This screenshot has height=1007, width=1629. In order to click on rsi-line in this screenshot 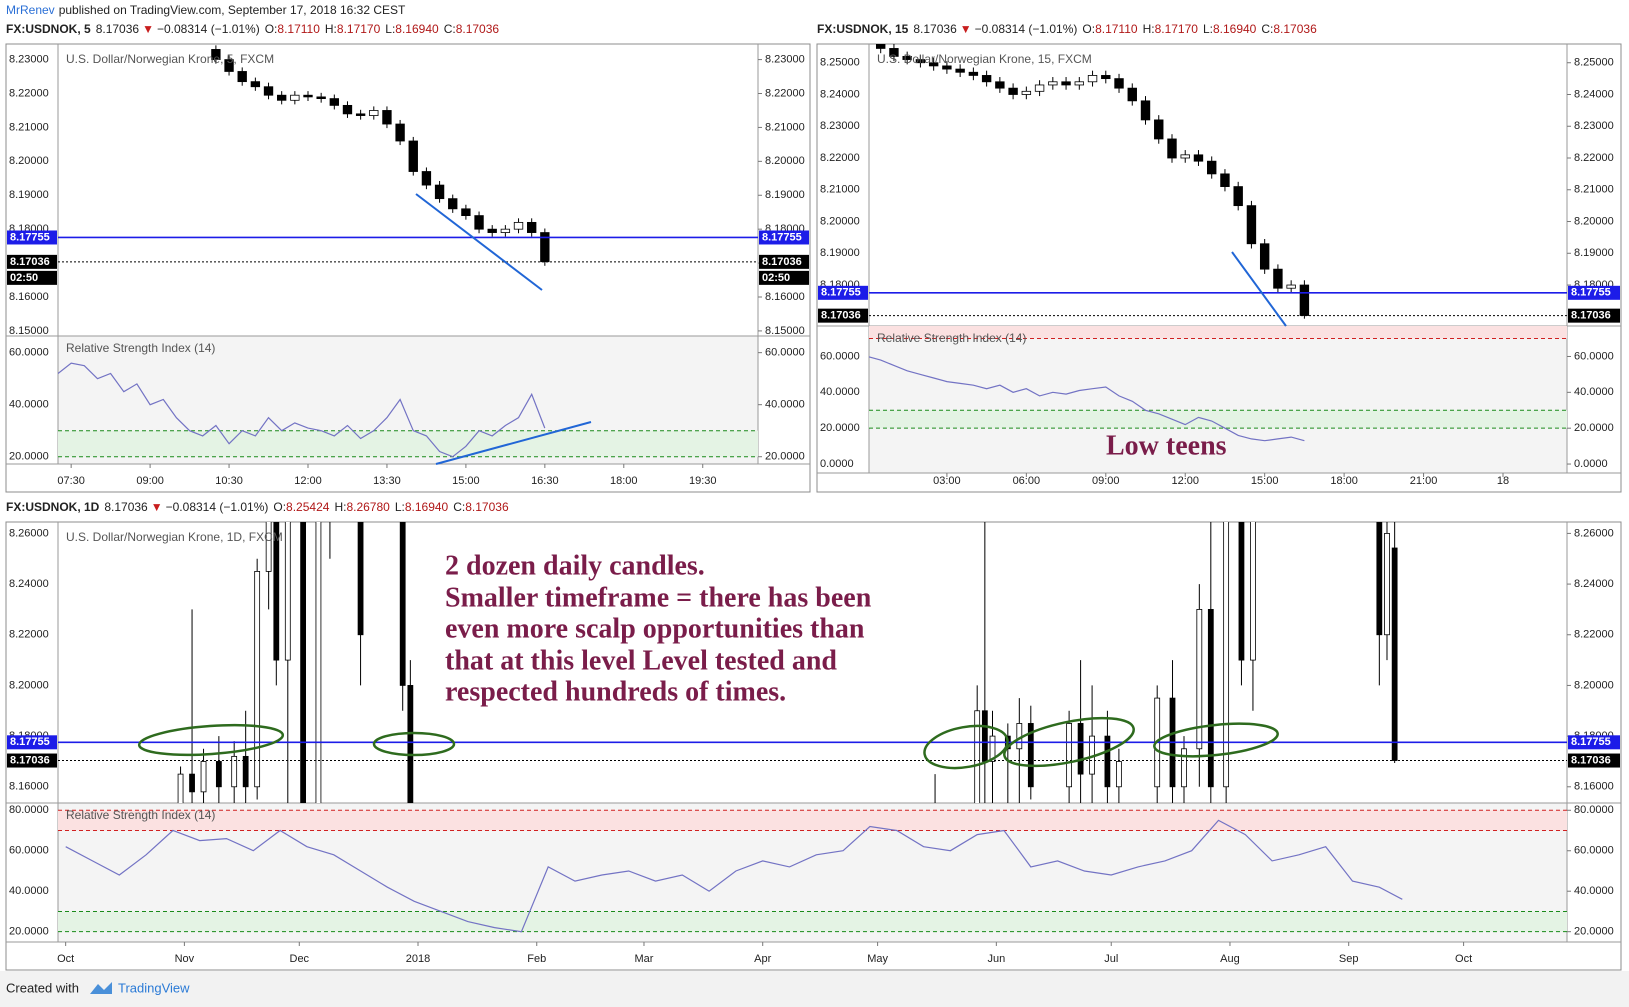, I will do `click(1087, 399)`.